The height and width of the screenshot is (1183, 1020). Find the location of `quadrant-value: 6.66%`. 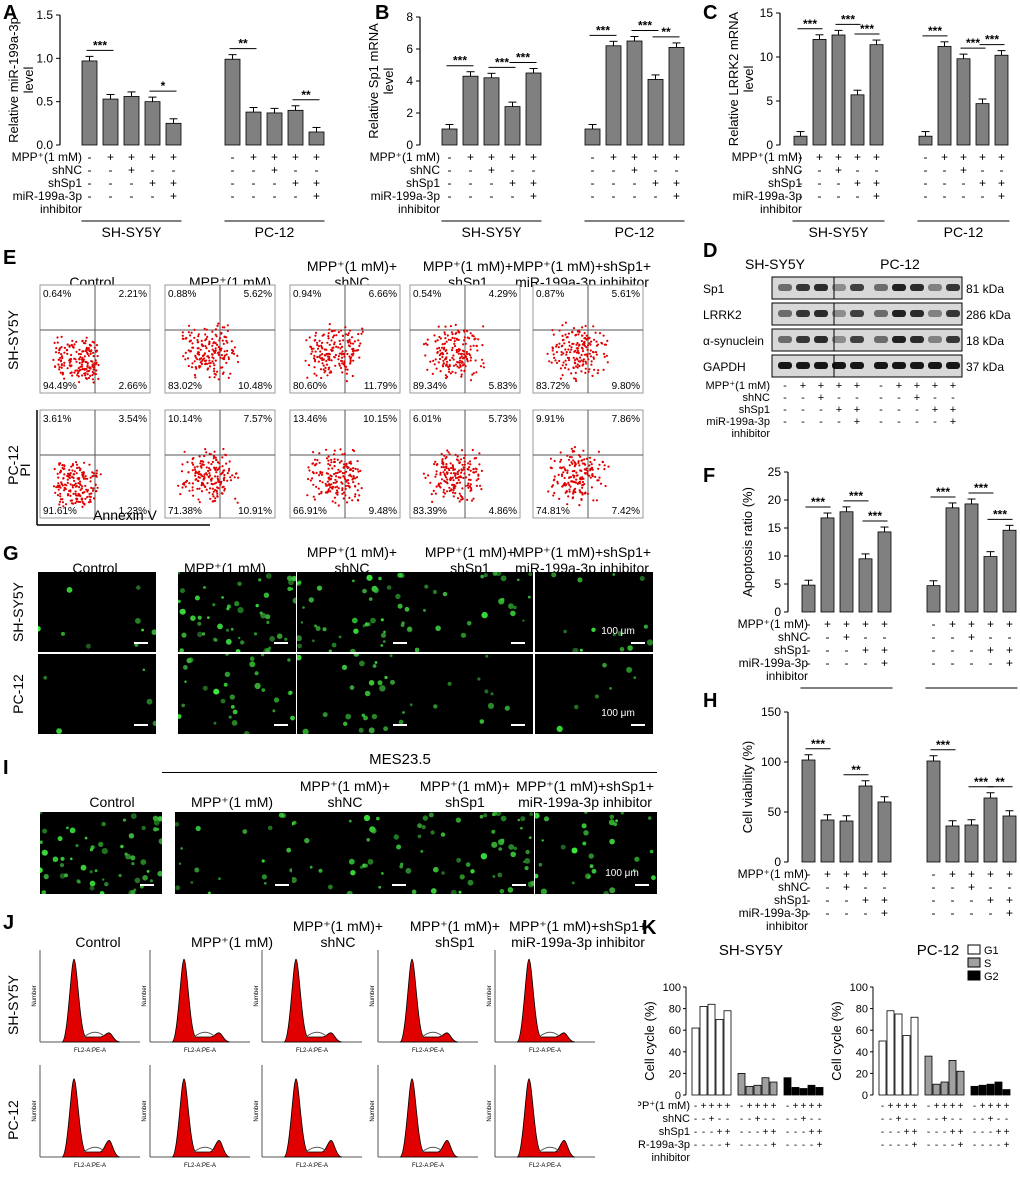

quadrant-value: 6.66% is located at coordinates (383, 294).